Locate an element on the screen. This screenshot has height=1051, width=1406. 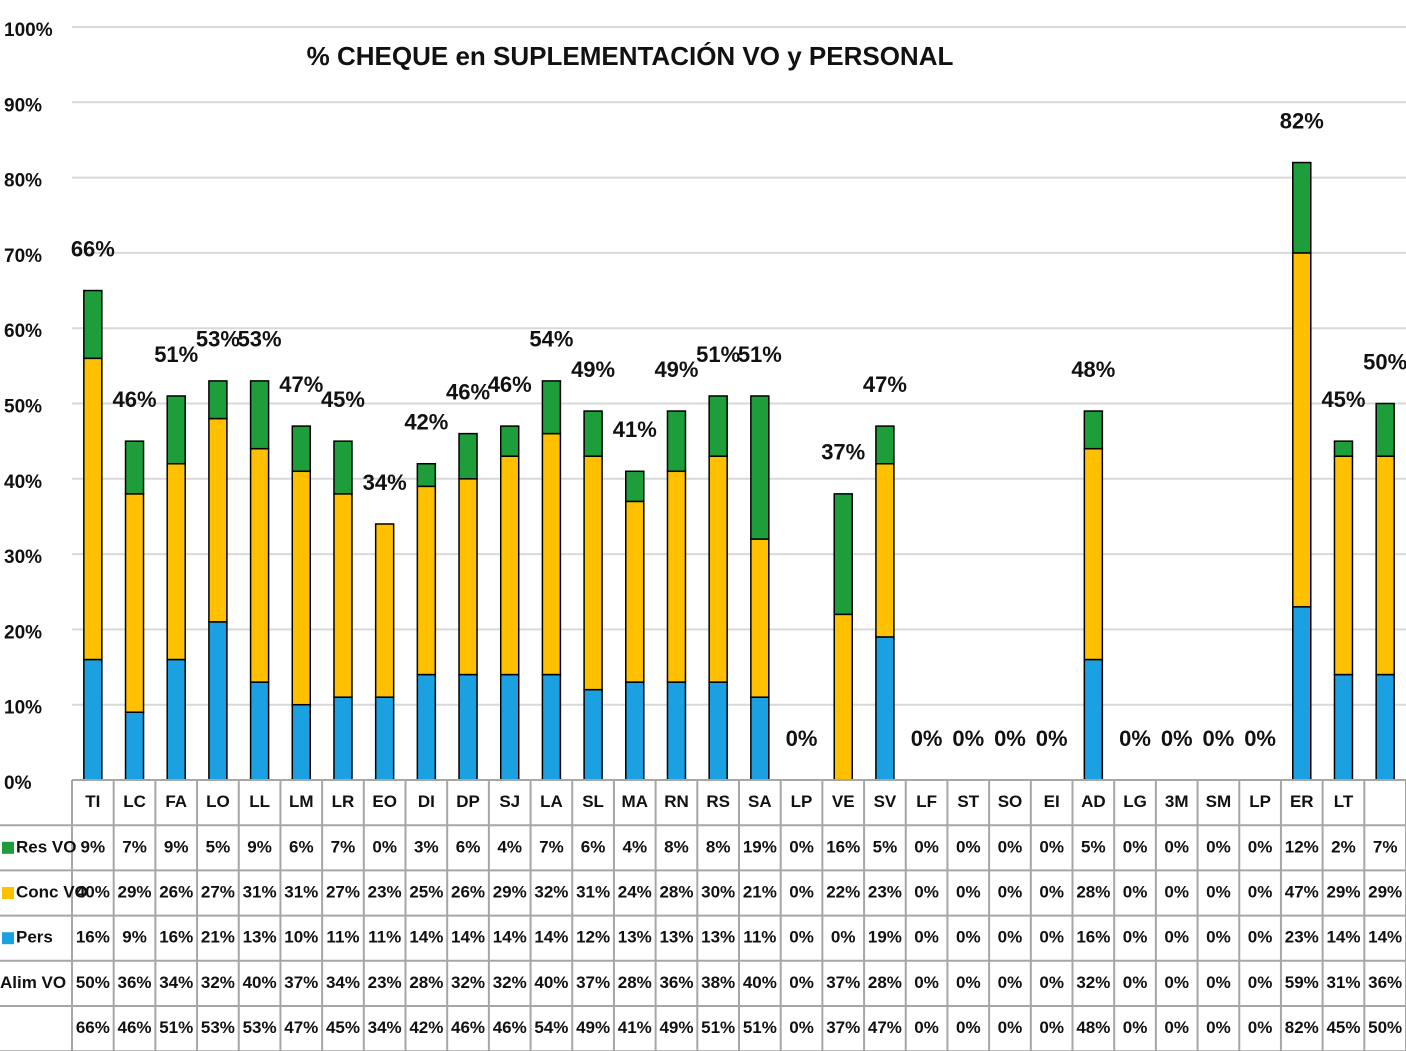
x-tick-label: EO is located at coordinates (384, 801).